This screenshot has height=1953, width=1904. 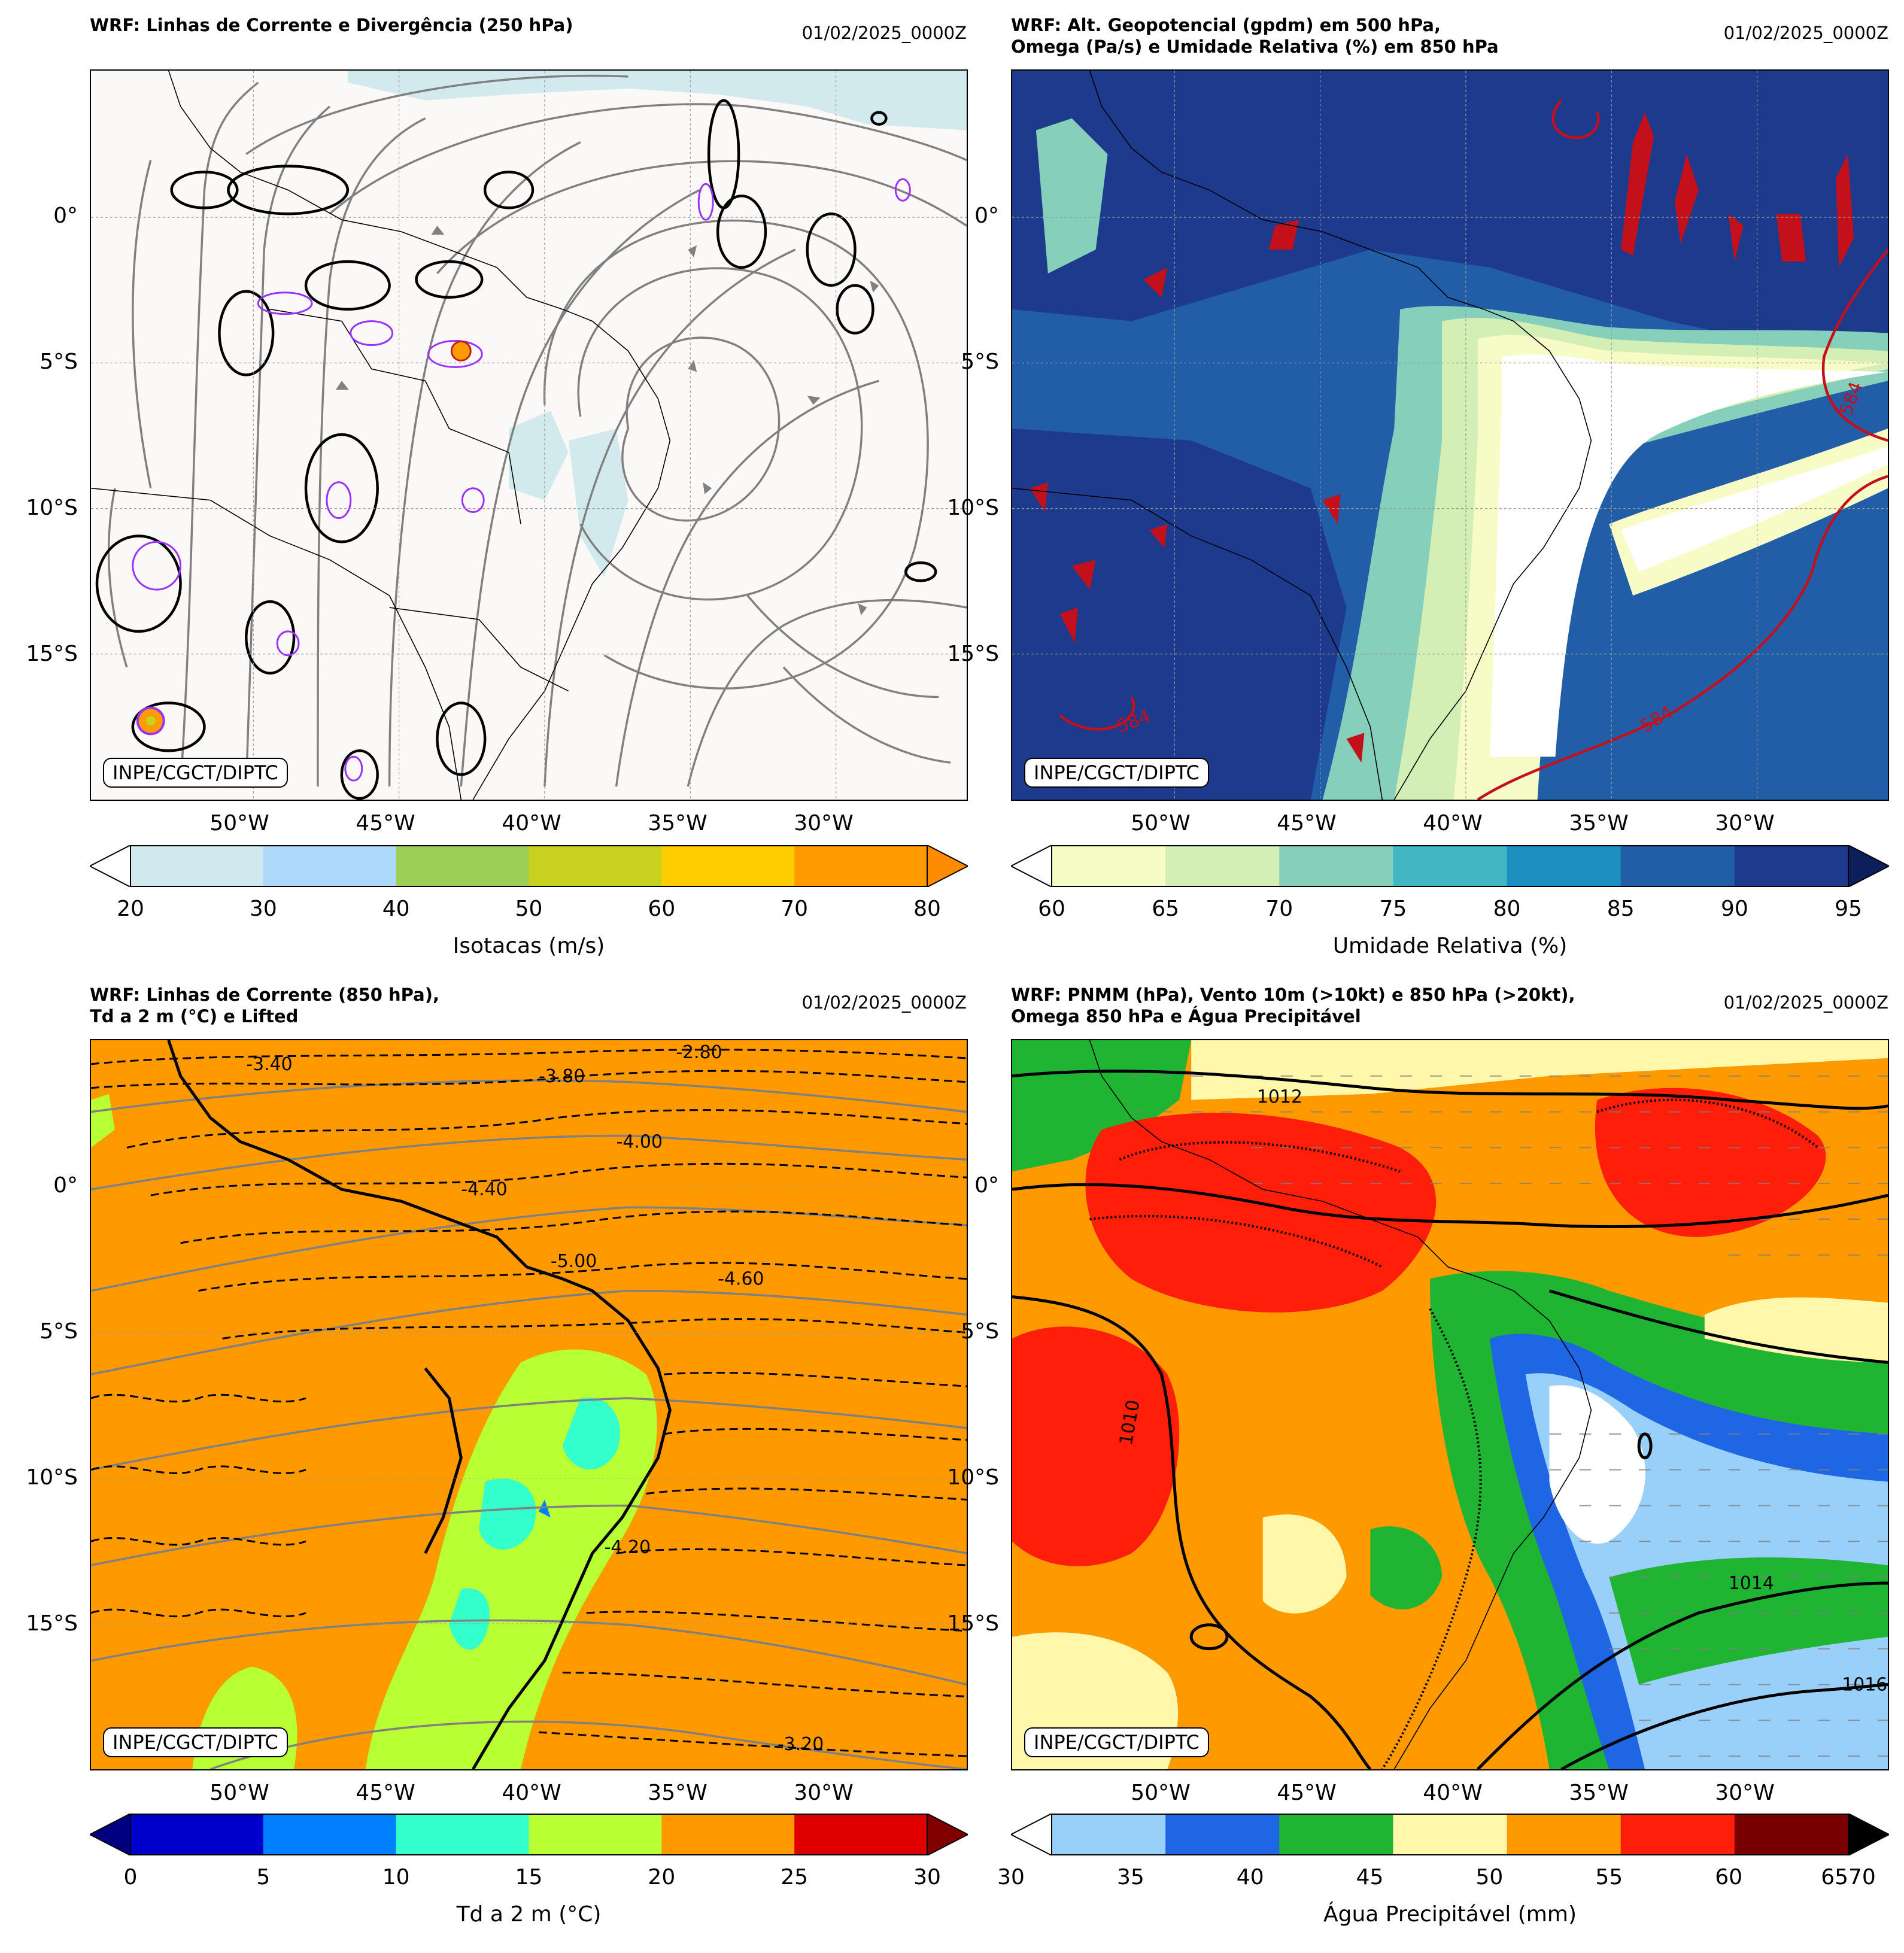 What do you see at coordinates (1370, 1877) in the screenshot?
I see `colorbar-tick-label: 45` at bounding box center [1370, 1877].